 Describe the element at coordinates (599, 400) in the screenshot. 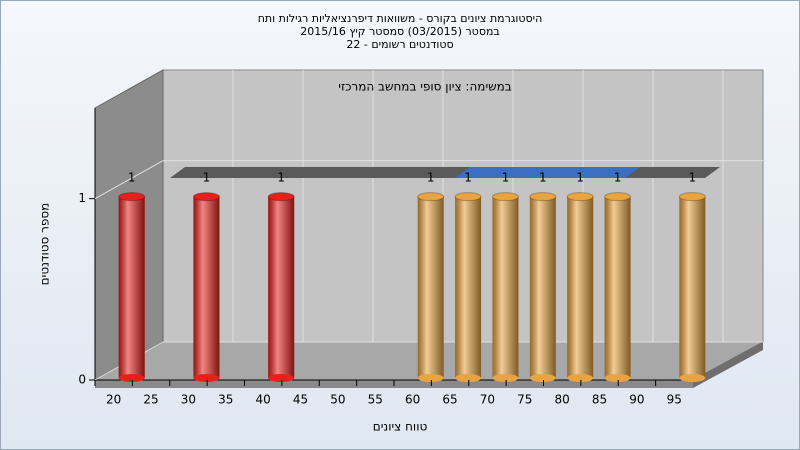

I see `x-tick-label: 85` at that location.